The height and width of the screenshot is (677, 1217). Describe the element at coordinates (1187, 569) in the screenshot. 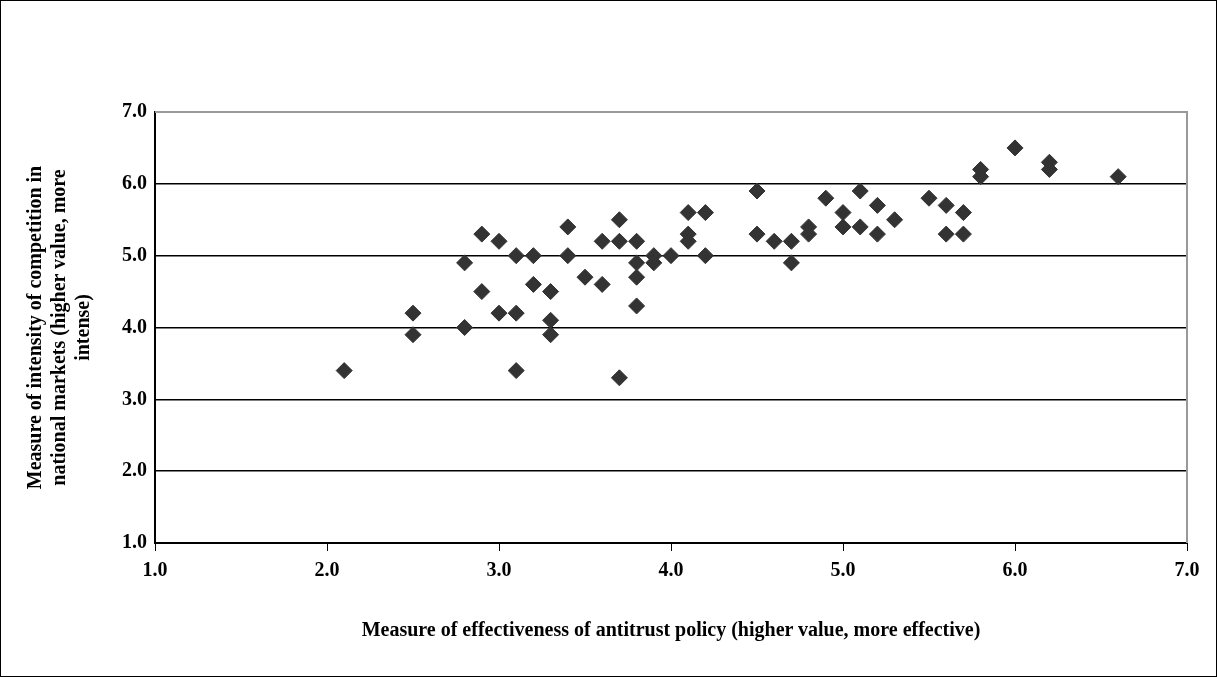

I see `x-tick-label: 7.0` at that location.